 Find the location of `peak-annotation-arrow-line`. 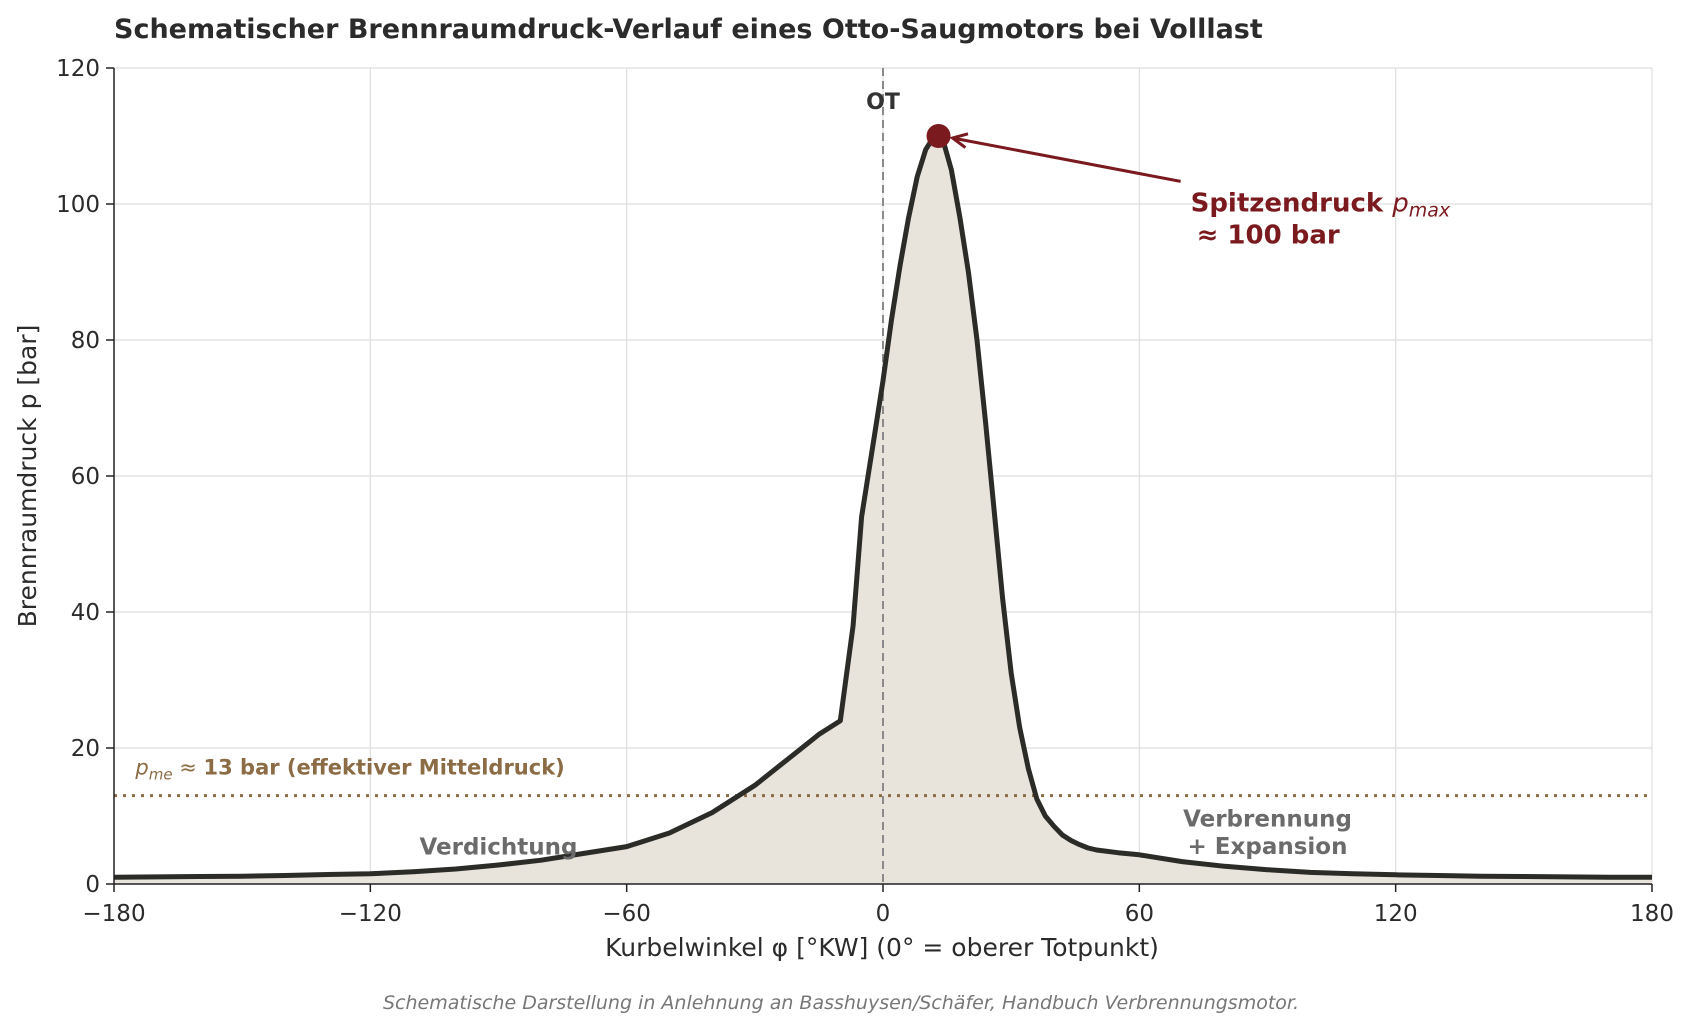

peak-annotation-arrow-line is located at coordinates (1066, 159).